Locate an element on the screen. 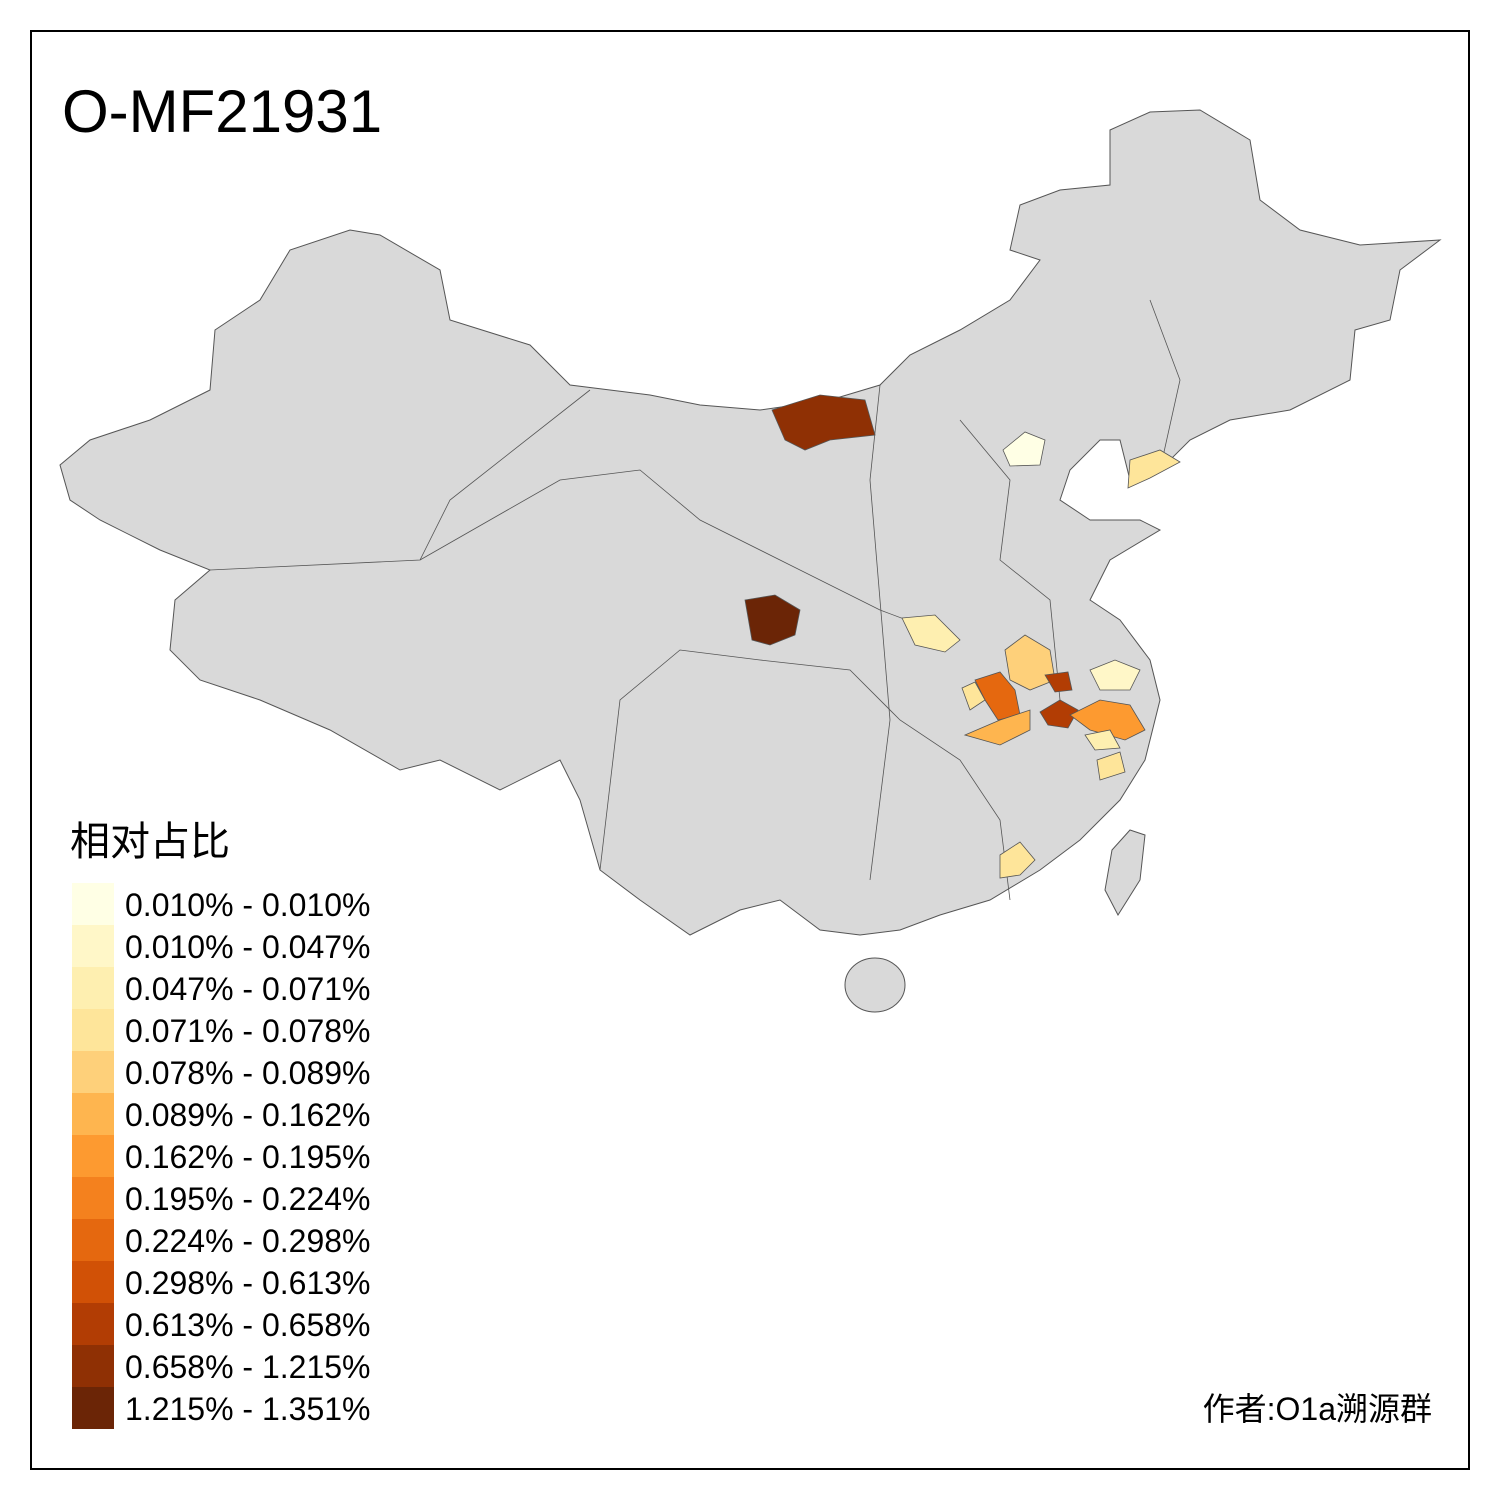  legend-label: 0.162% - 0.195% is located at coordinates (248, 1157).